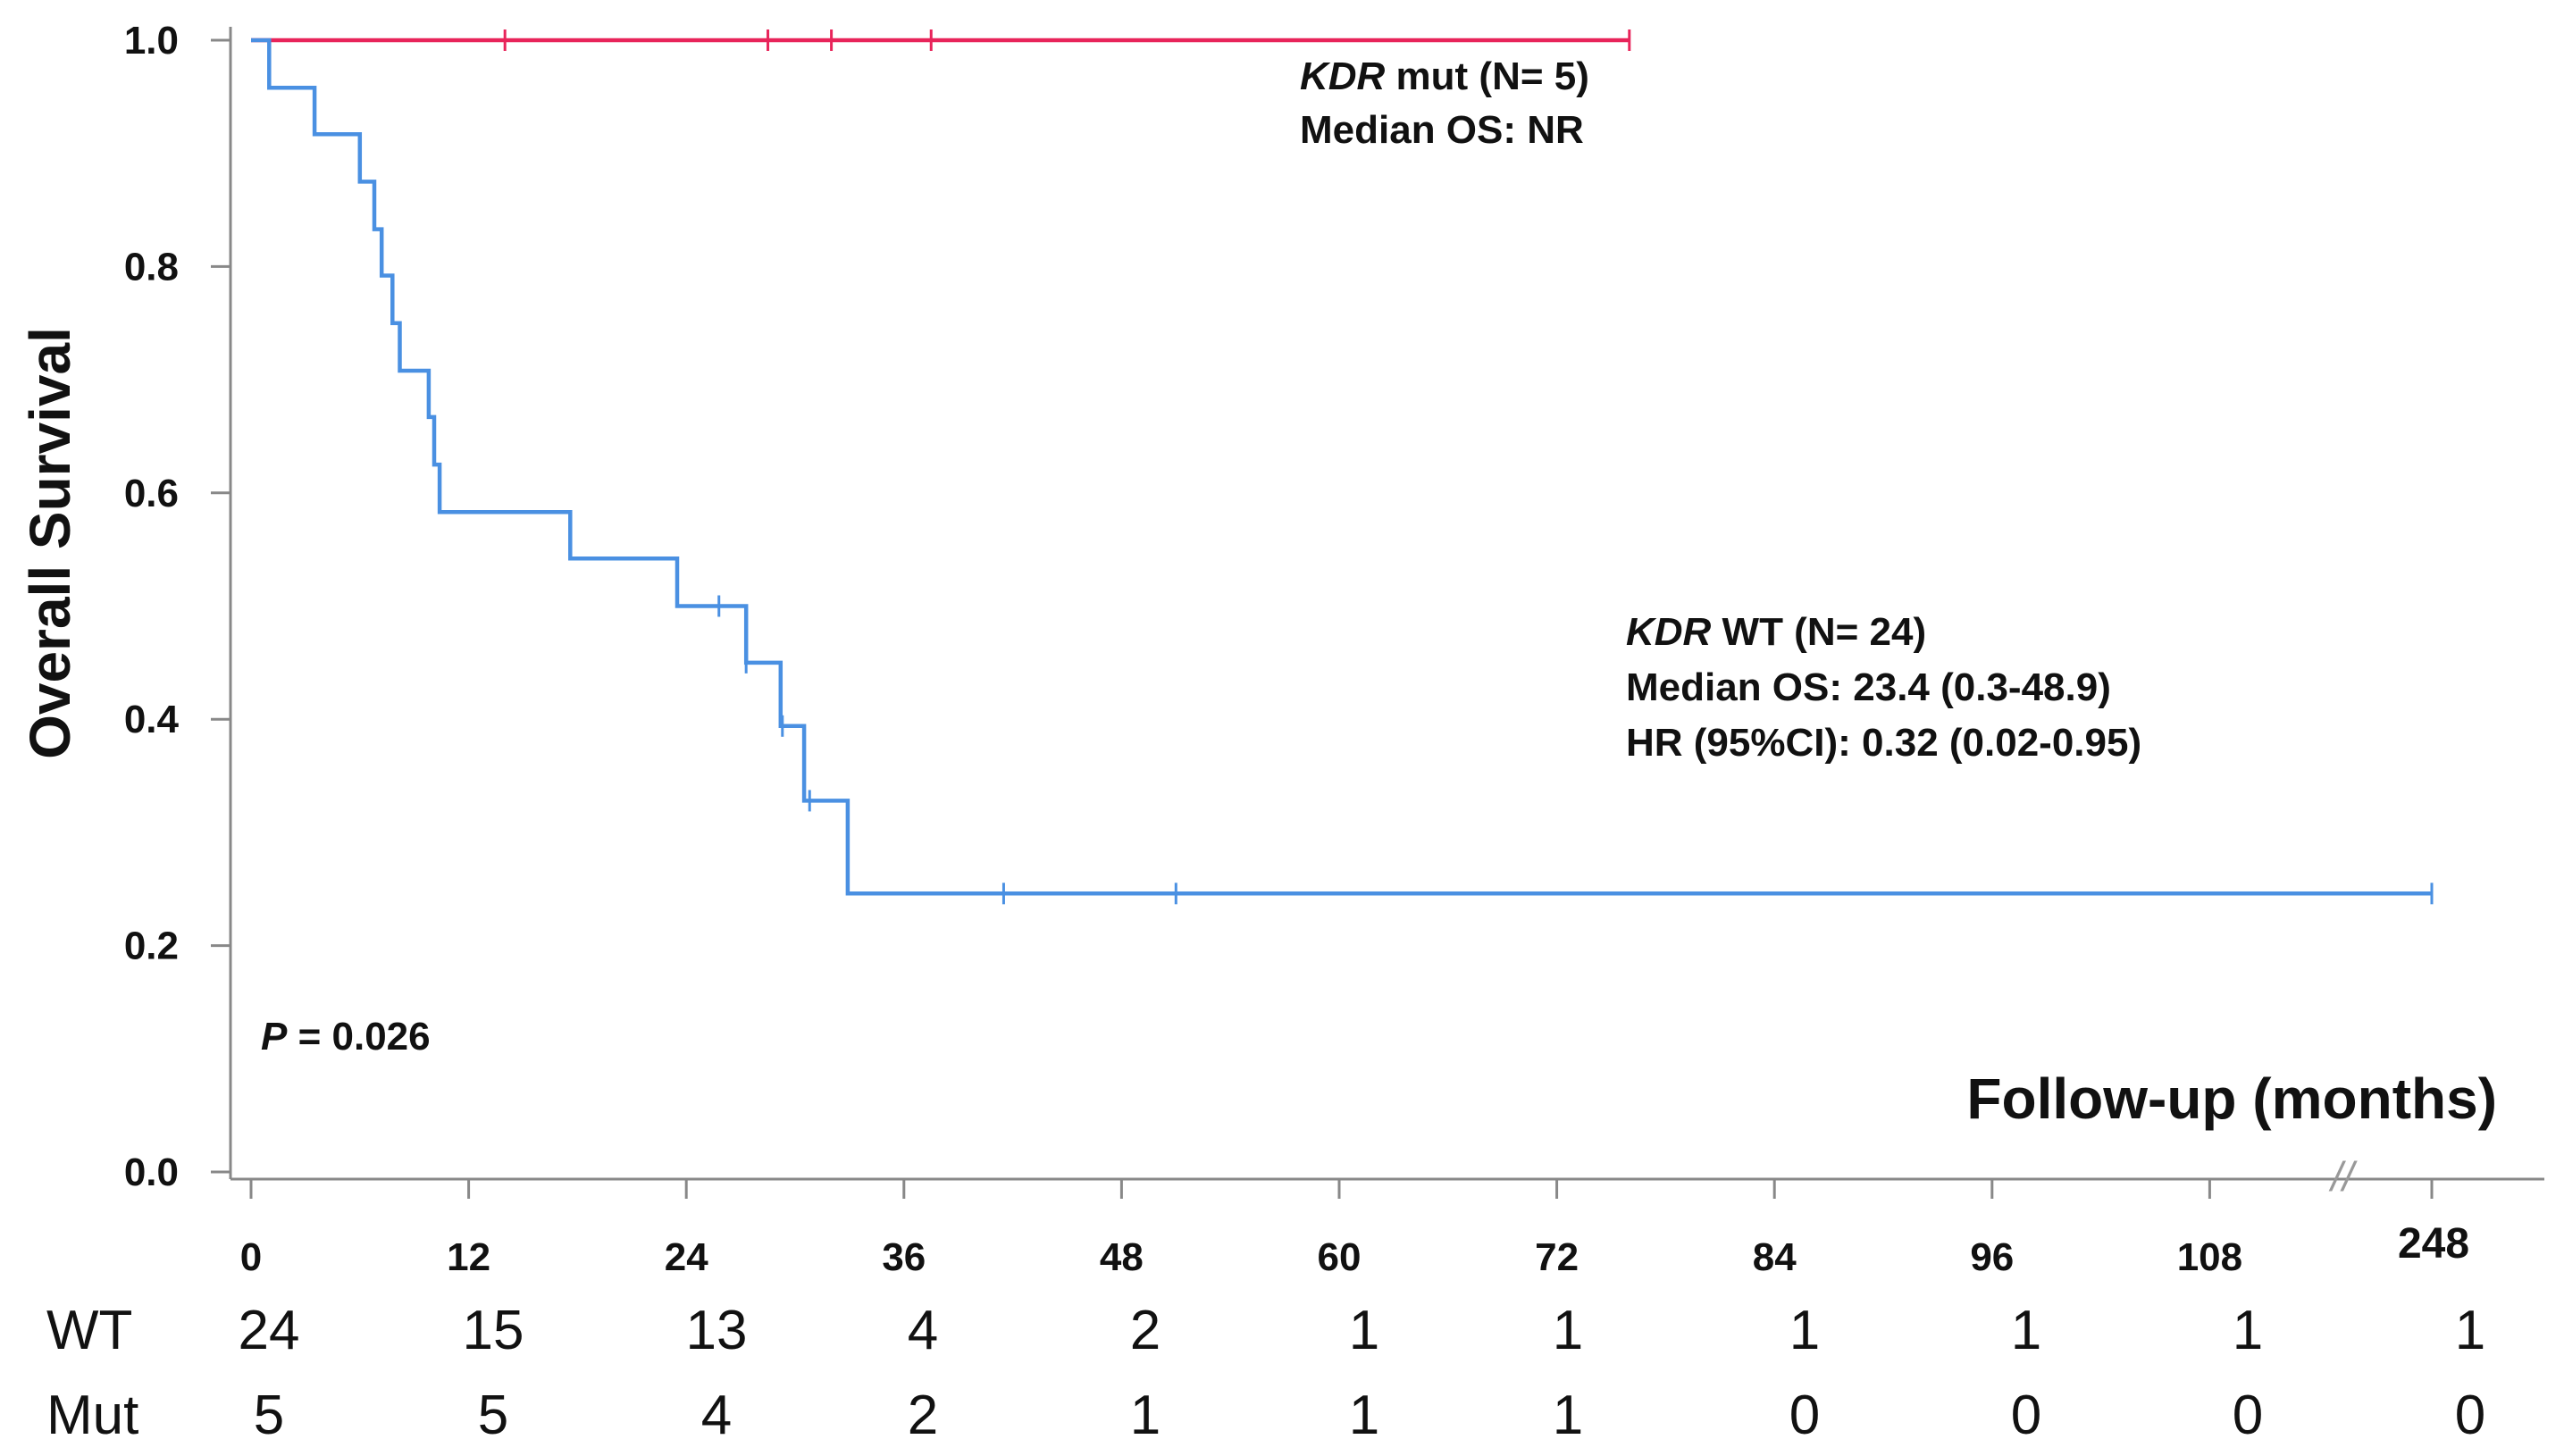 This screenshot has height=1456, width=2564. I want to click on y-tick-label: 0.2, so click(152, 946).